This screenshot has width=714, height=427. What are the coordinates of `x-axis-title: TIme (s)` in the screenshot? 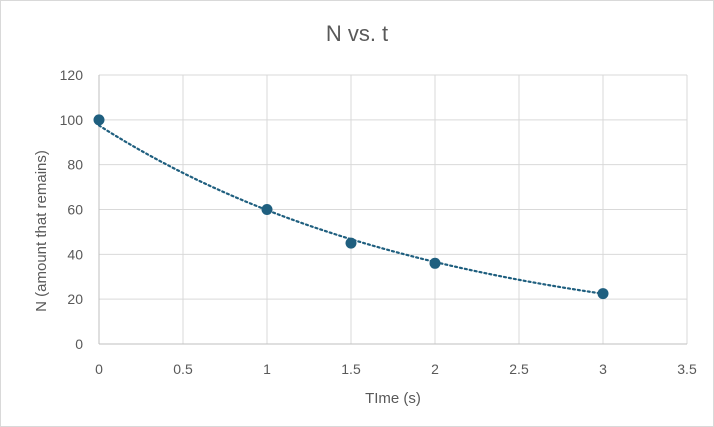 It's located at (393, 398).